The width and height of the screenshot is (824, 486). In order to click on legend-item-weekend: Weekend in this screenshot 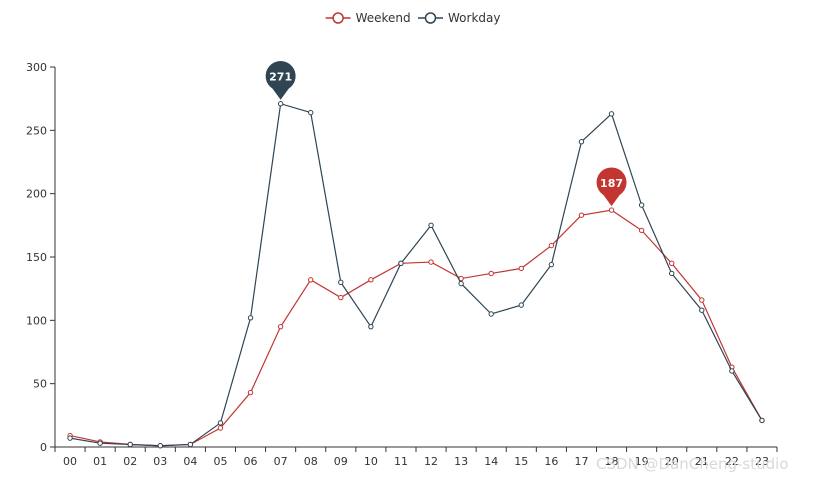, I will do `click(368, 18)`.